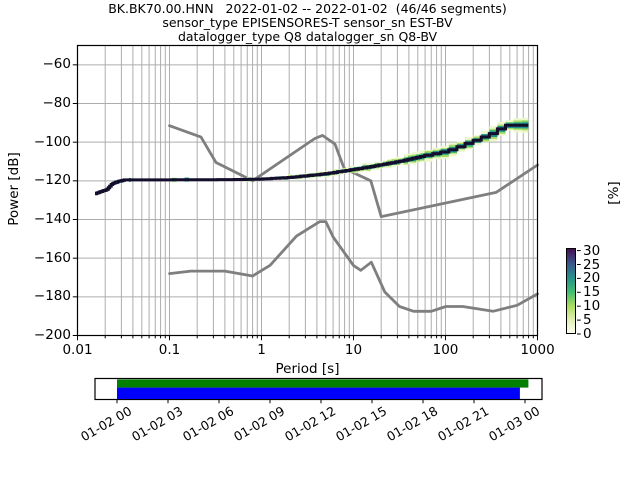 This screenshot has height=480, width=640. What do you see at coordinates (571, 291) in the screenshot?
I see `colorbar-gradient` at bounding box center [571, 291].